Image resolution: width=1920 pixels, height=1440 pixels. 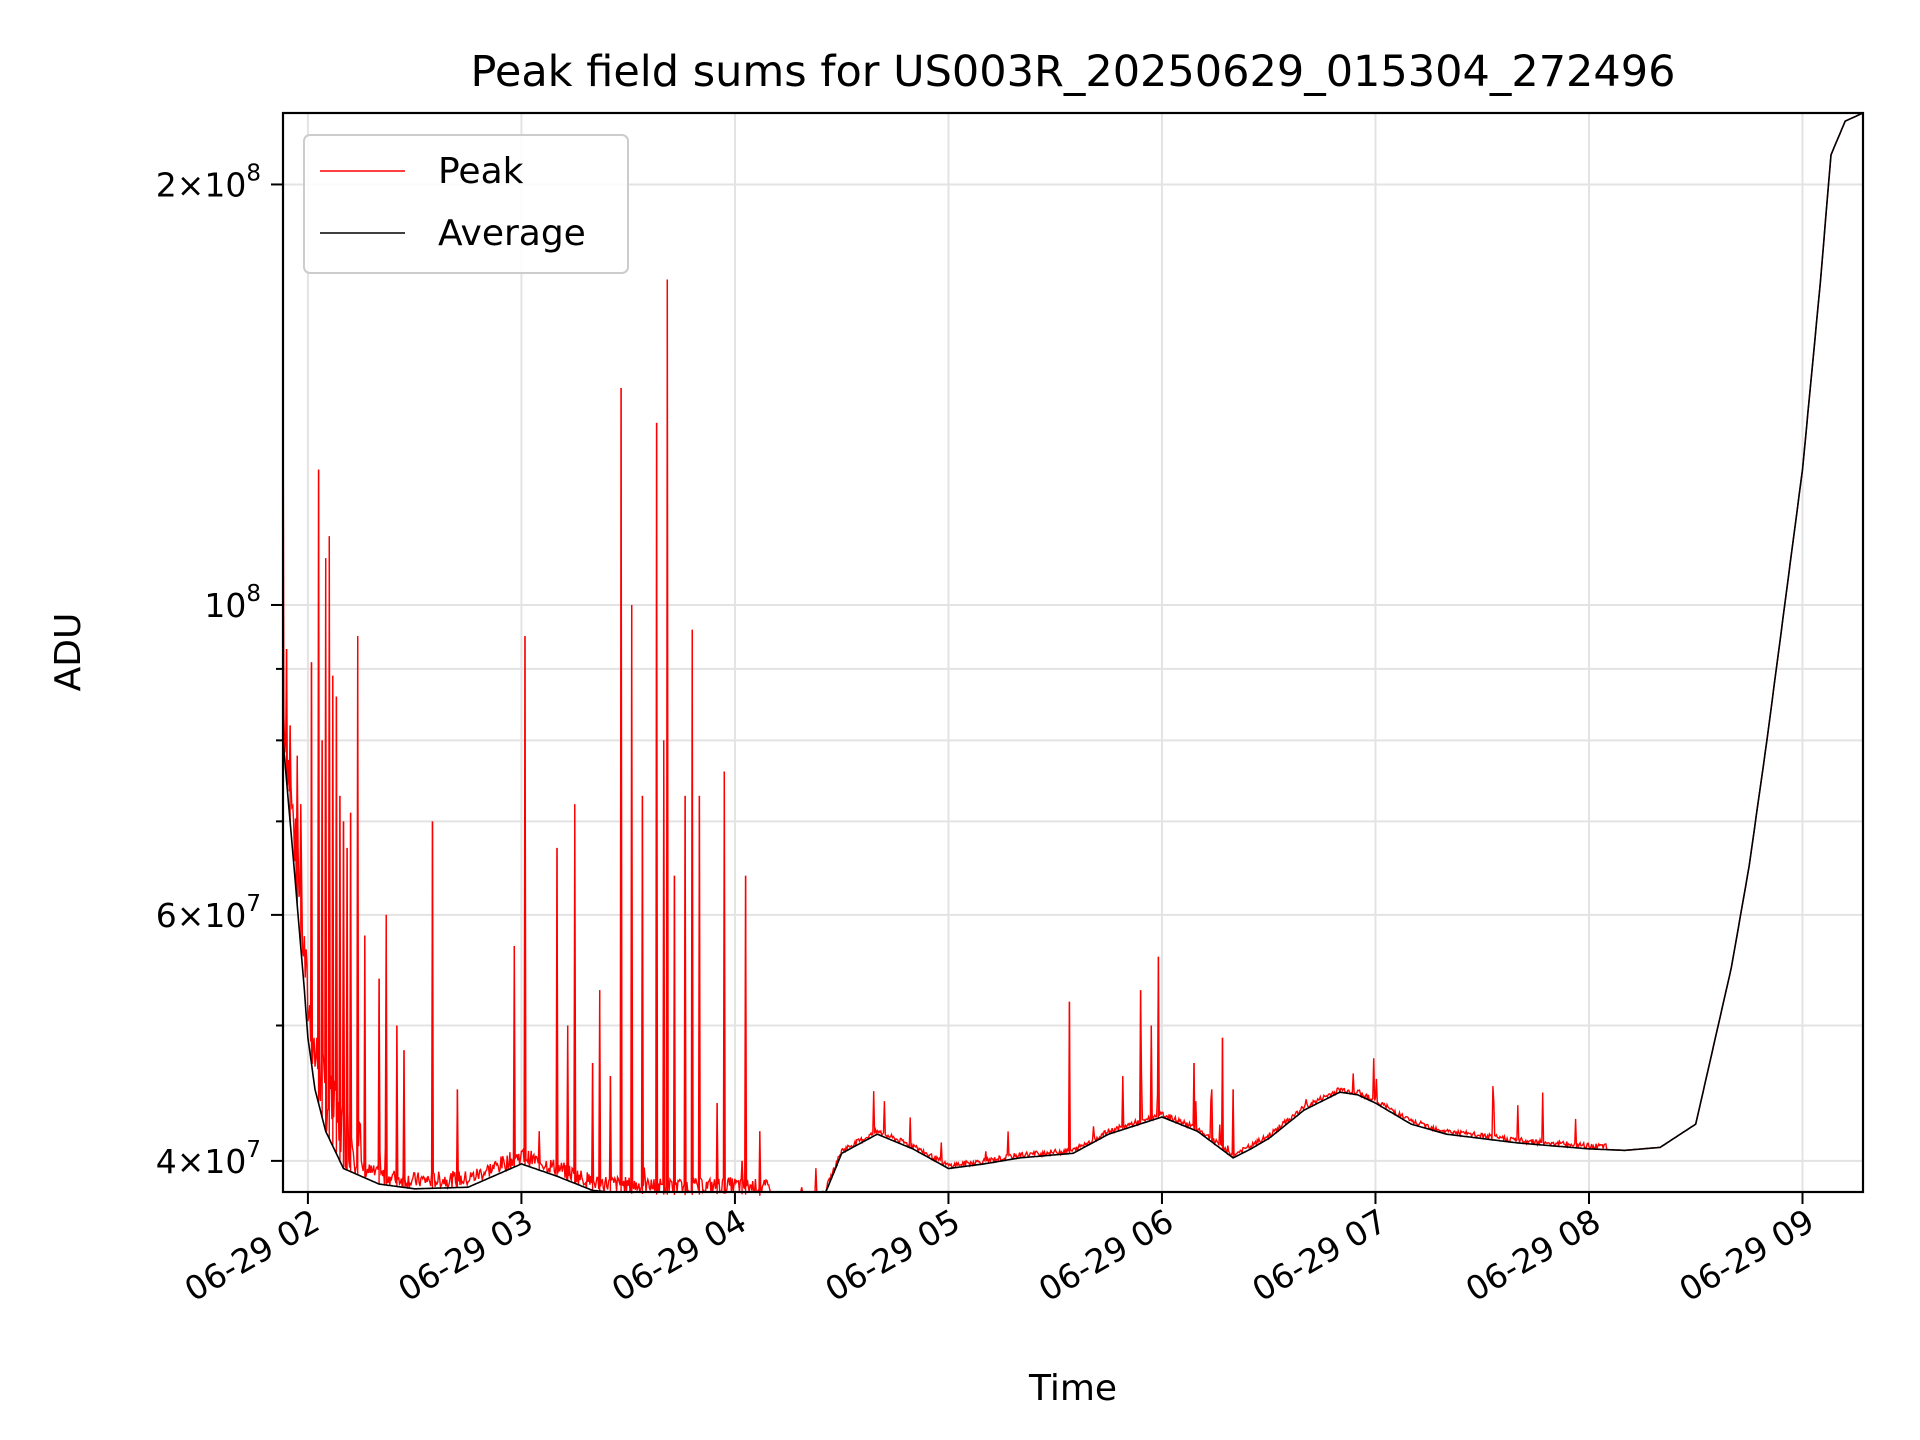 I want to click on legend-label-average: Average, so click(x=512, y=233).